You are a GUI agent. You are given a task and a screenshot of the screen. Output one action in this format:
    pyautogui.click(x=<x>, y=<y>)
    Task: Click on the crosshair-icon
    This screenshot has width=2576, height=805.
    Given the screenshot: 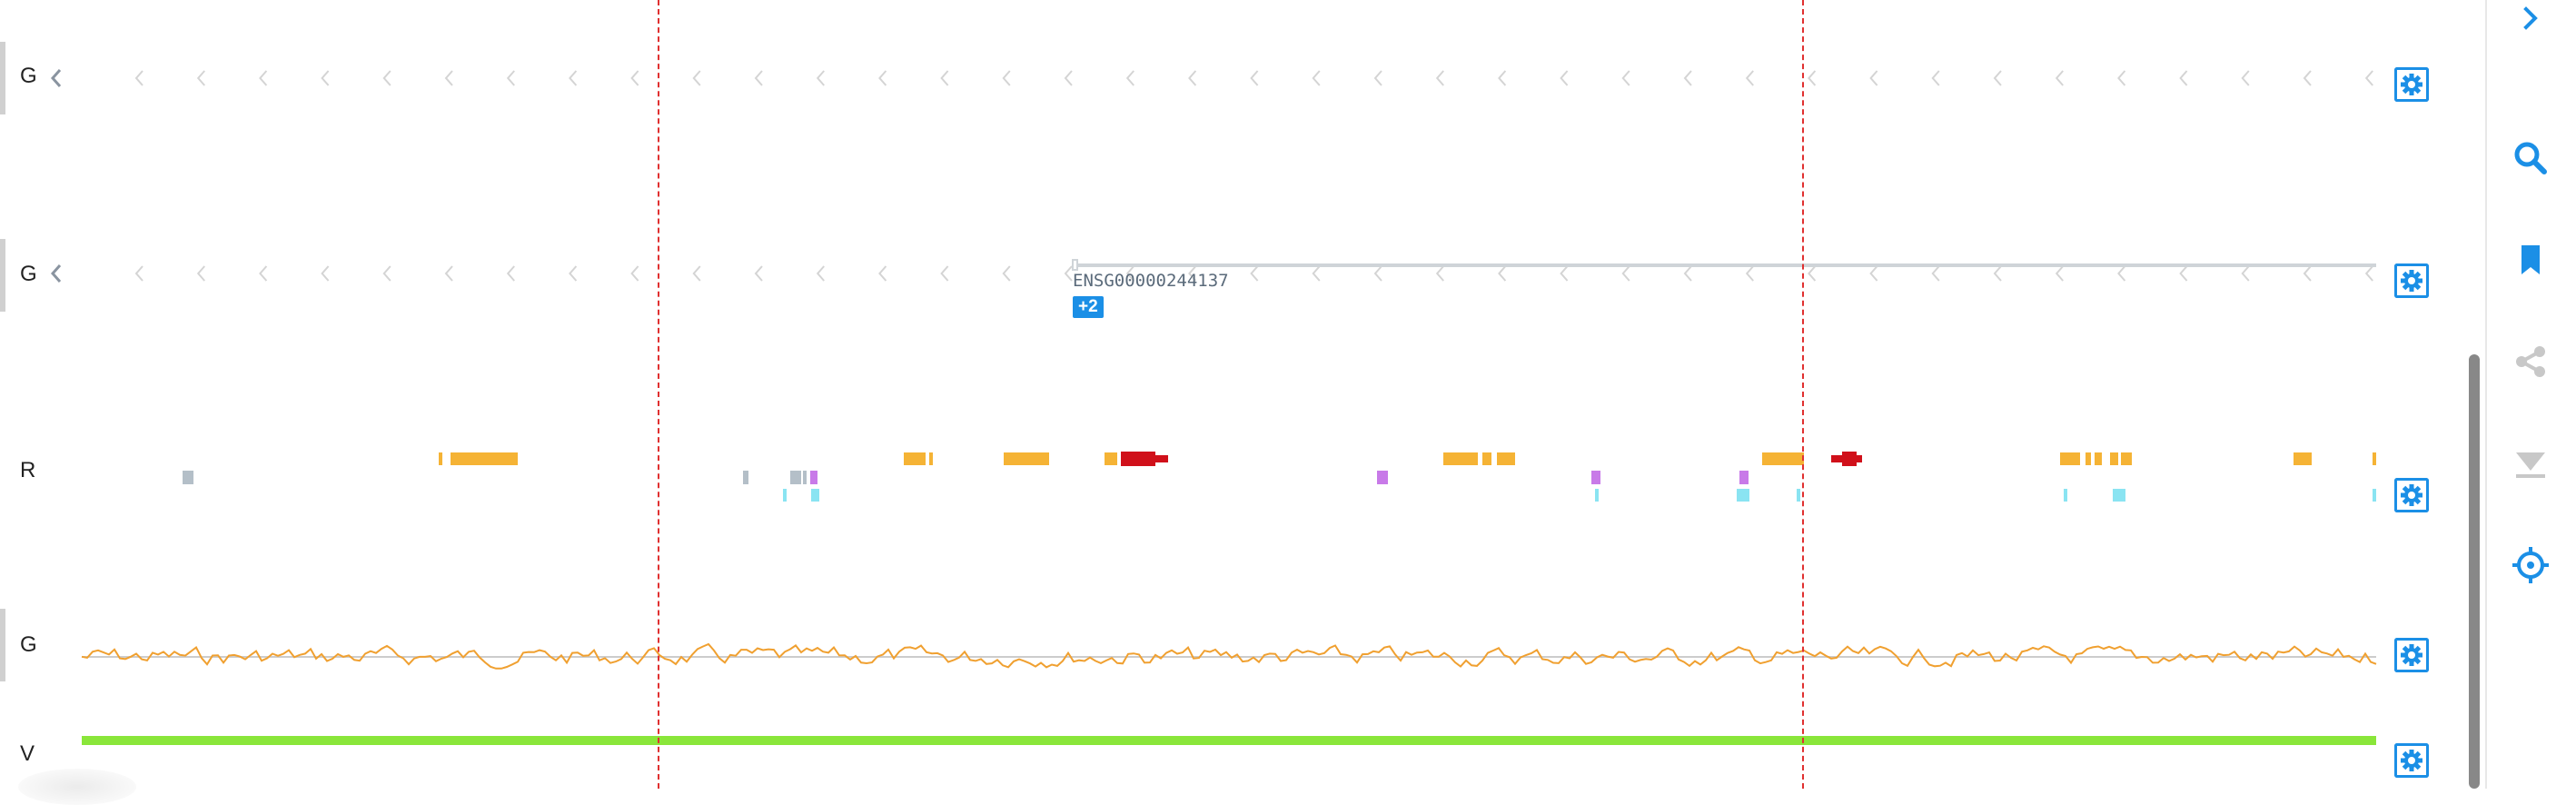 What is the action you would take?
    pyautogui.click(x=2530, y=565)
    